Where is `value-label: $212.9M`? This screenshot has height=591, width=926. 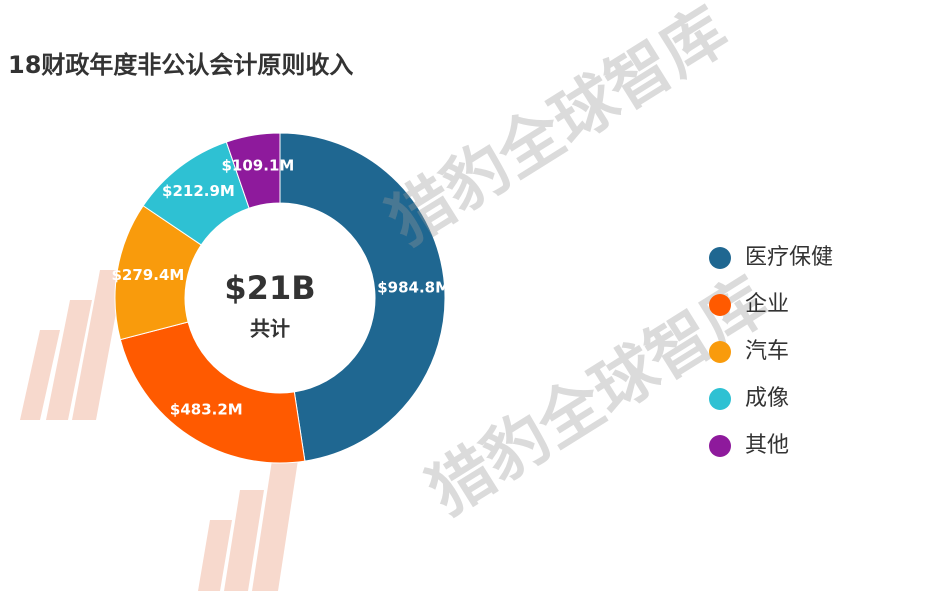 value-label: $212.9M is located at coordinates (198, 191).